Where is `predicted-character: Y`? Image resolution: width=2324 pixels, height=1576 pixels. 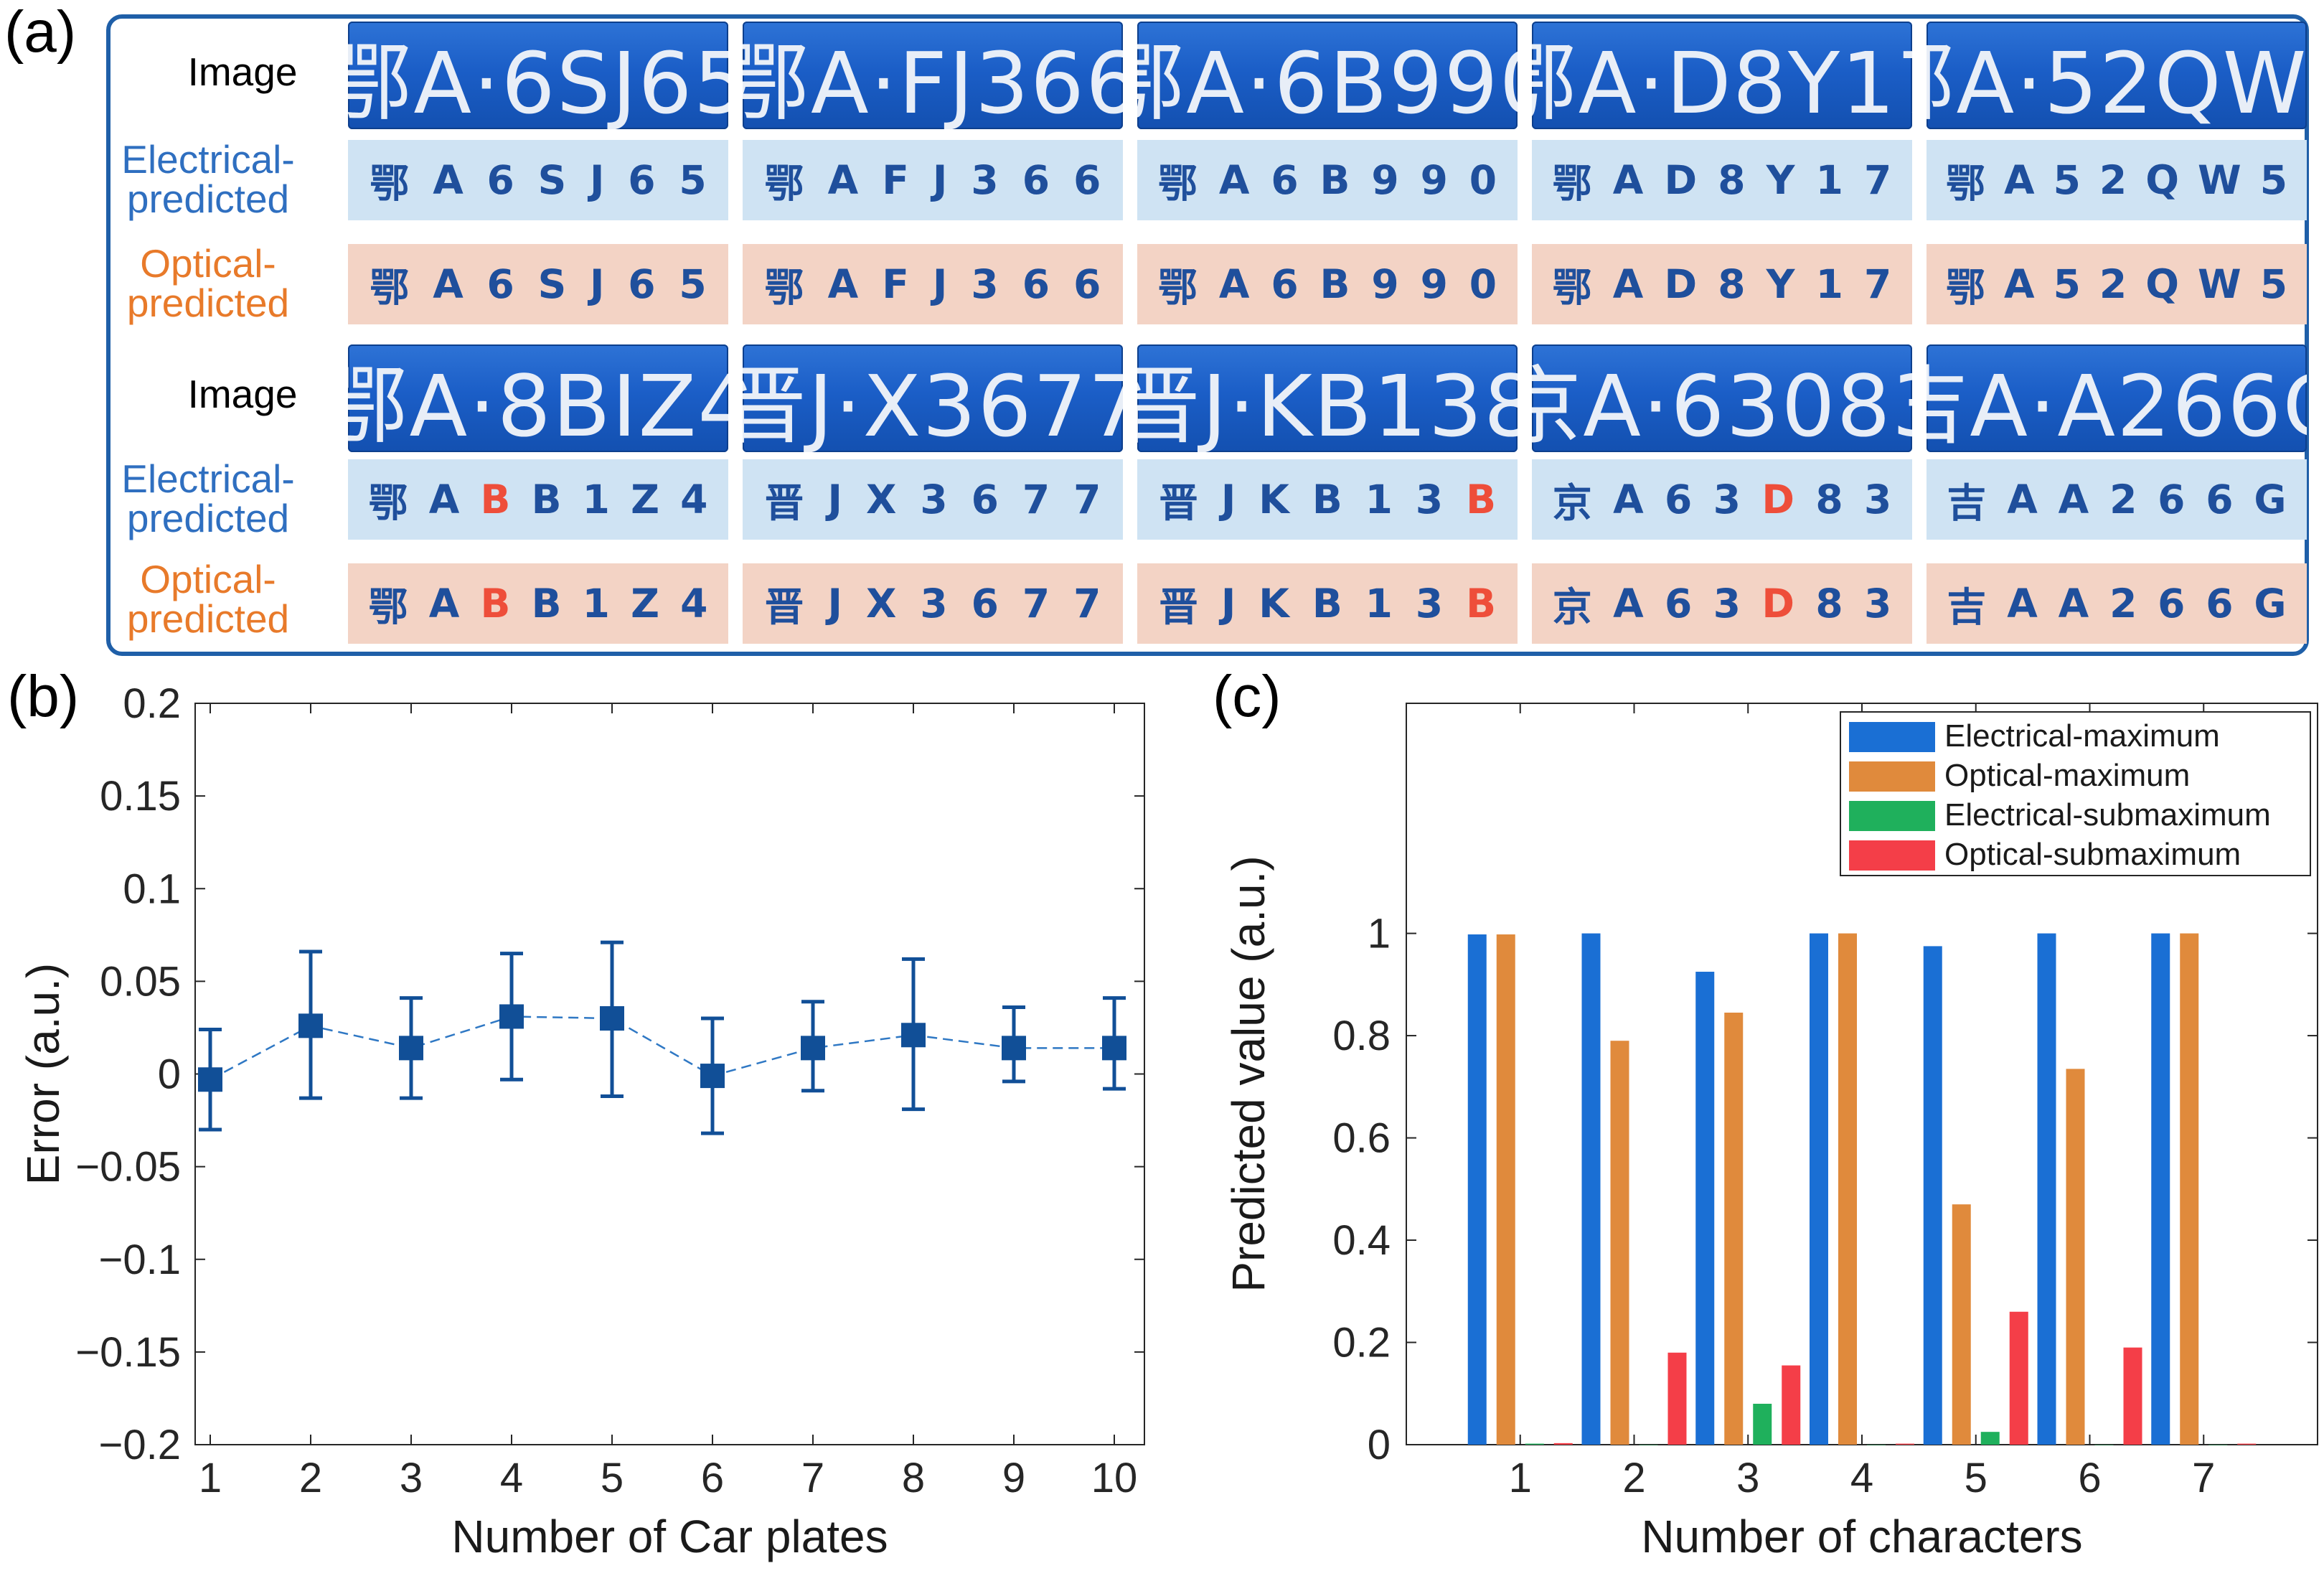
predicted-character: Y is located at coordinates (1780, 180).